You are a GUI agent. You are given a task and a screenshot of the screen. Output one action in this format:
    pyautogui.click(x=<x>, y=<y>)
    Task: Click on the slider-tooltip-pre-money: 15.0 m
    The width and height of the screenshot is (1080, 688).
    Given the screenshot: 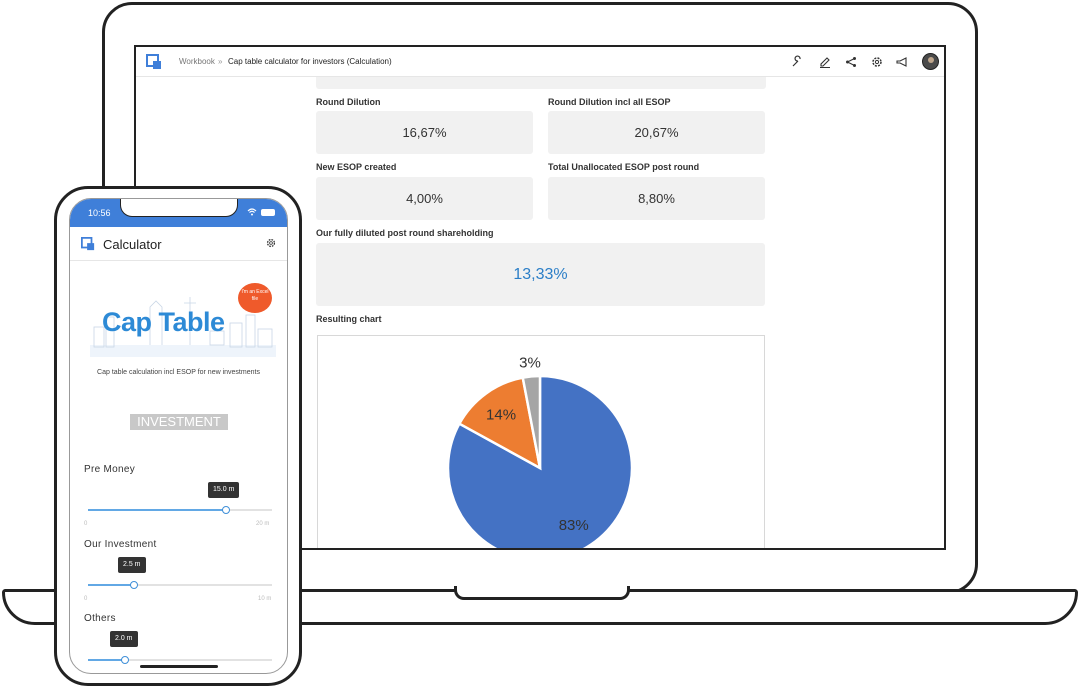 What is the action you would take?
    pyautogui.click(x=224, y=490)
    